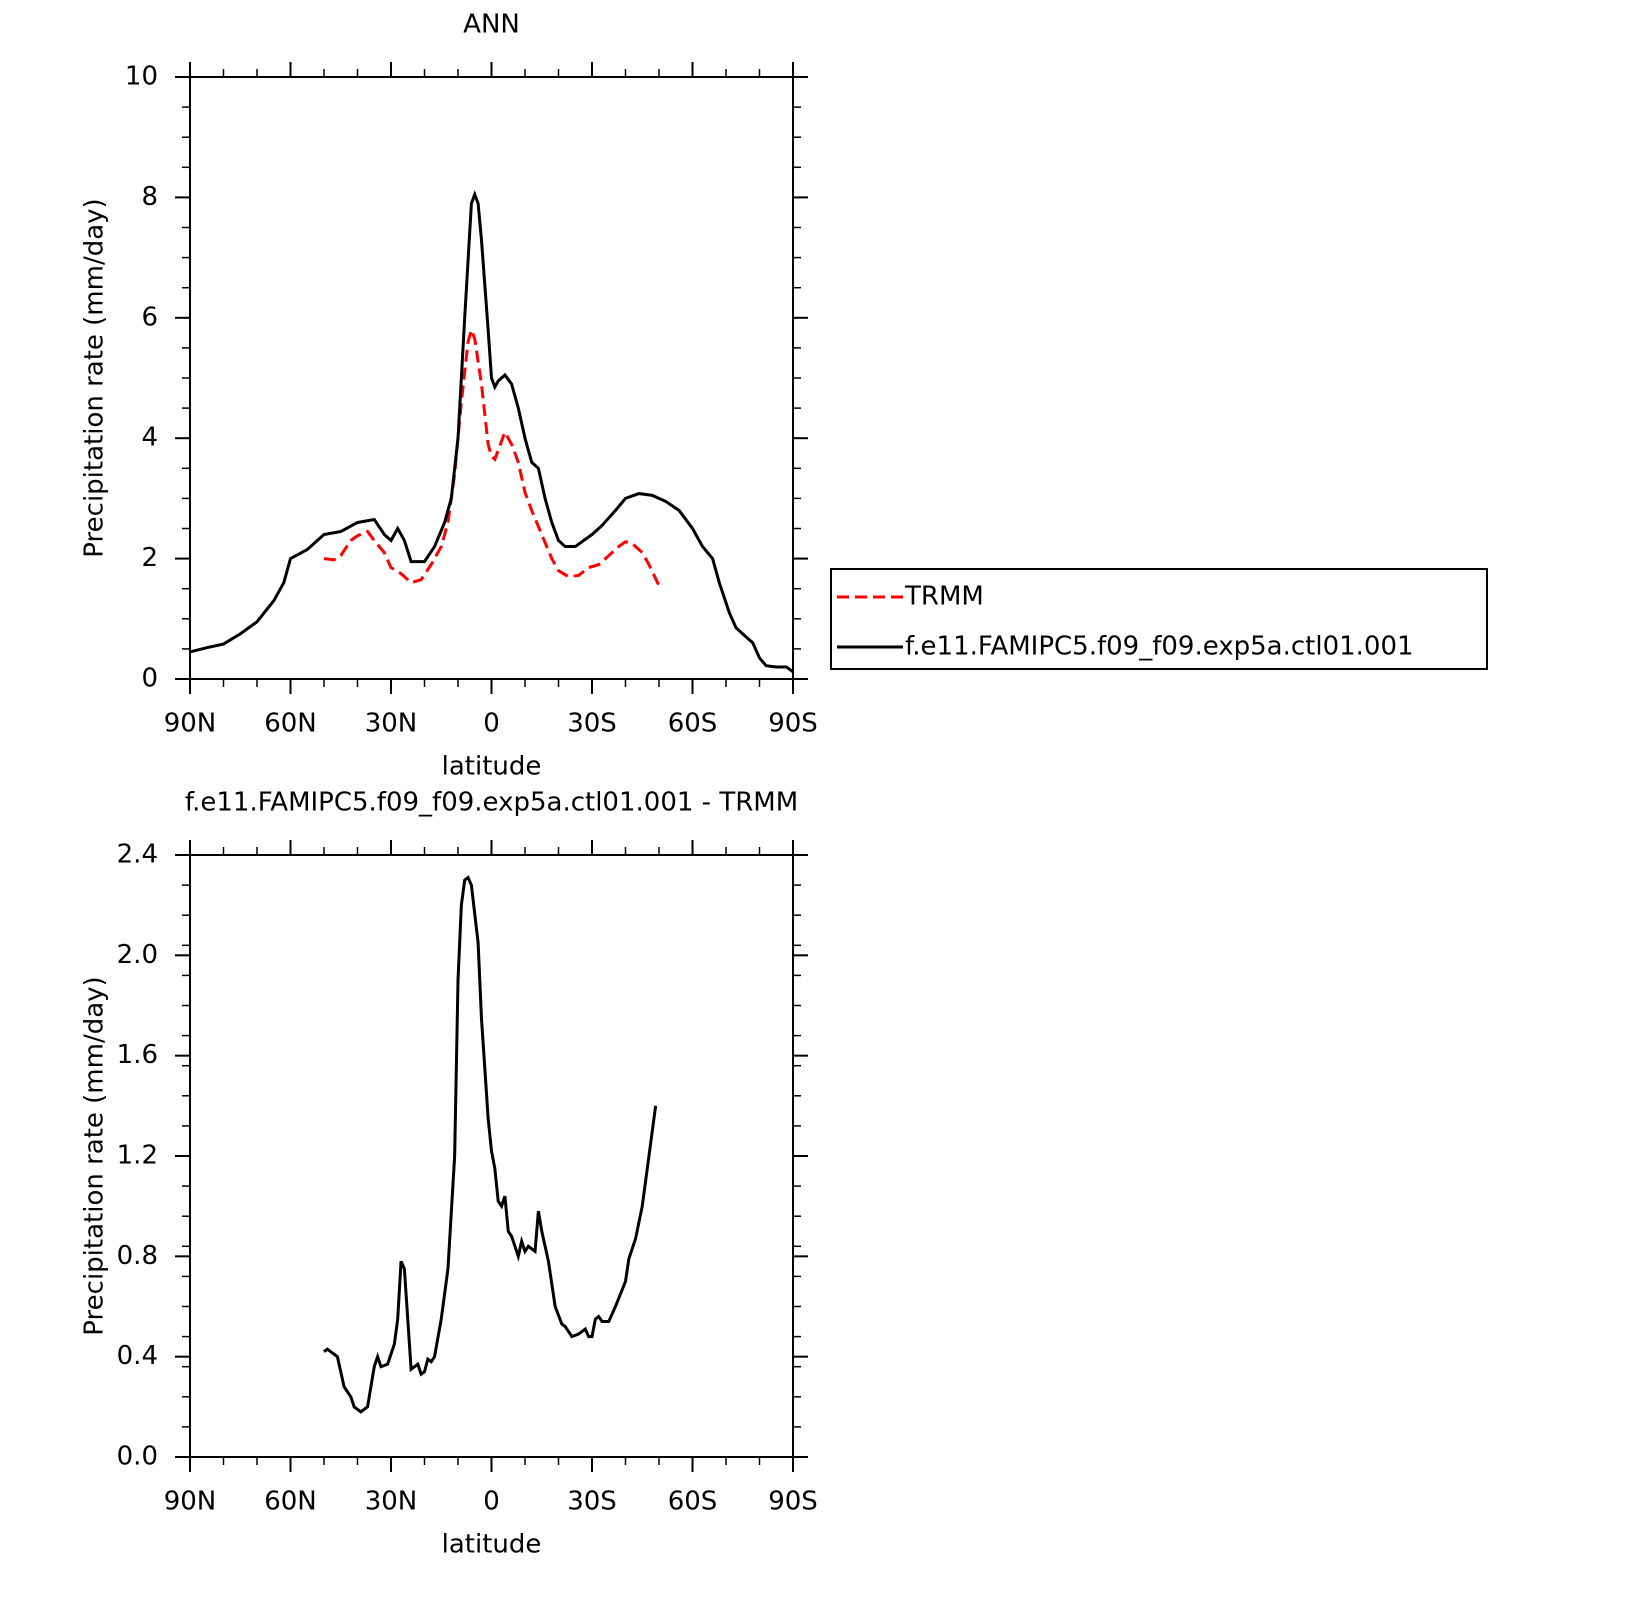 The image size is (1627, 1624). What do you see at coordinates (149, 438) in the screenshot?
I see `y-tick-label: 4` at bounding box center [149, 438].